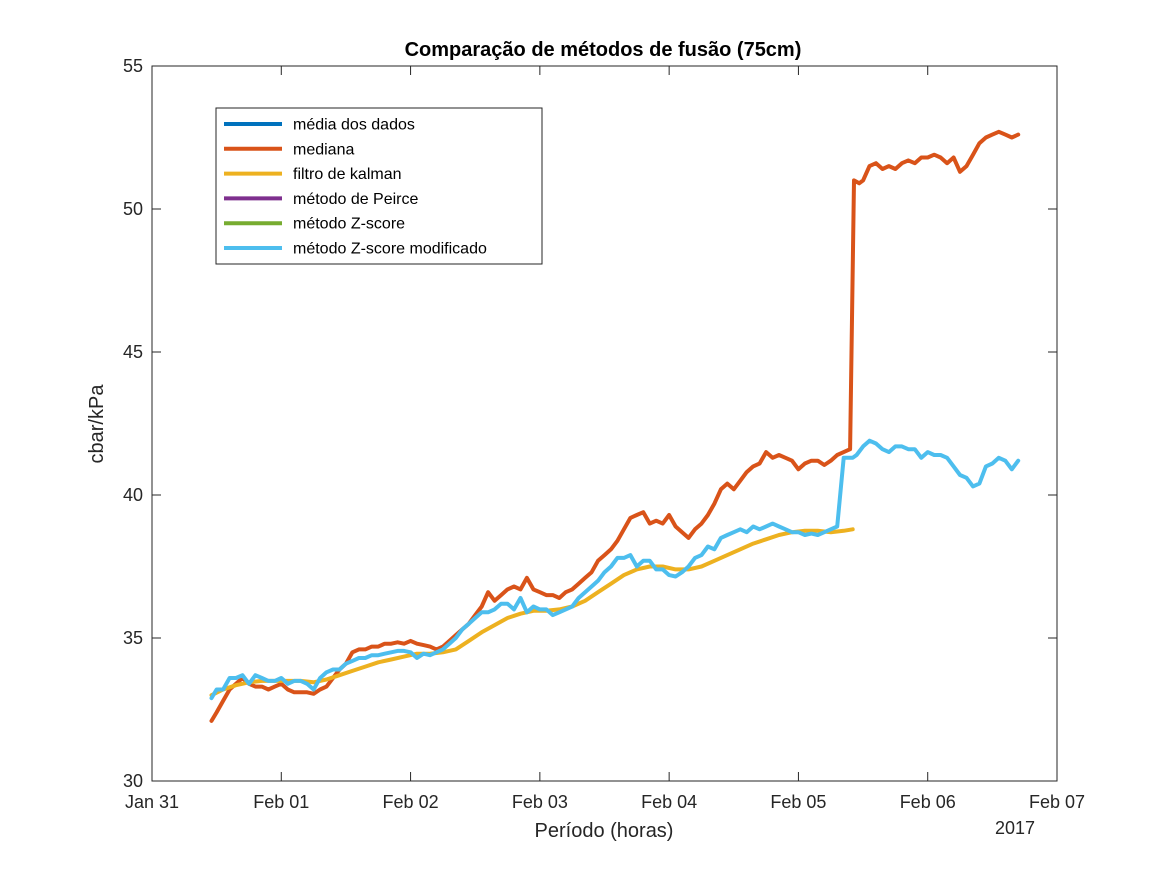 The height and width of the screenshot is (875, 1167). I want to click on y-tick-label: 50, so click(133, 209).